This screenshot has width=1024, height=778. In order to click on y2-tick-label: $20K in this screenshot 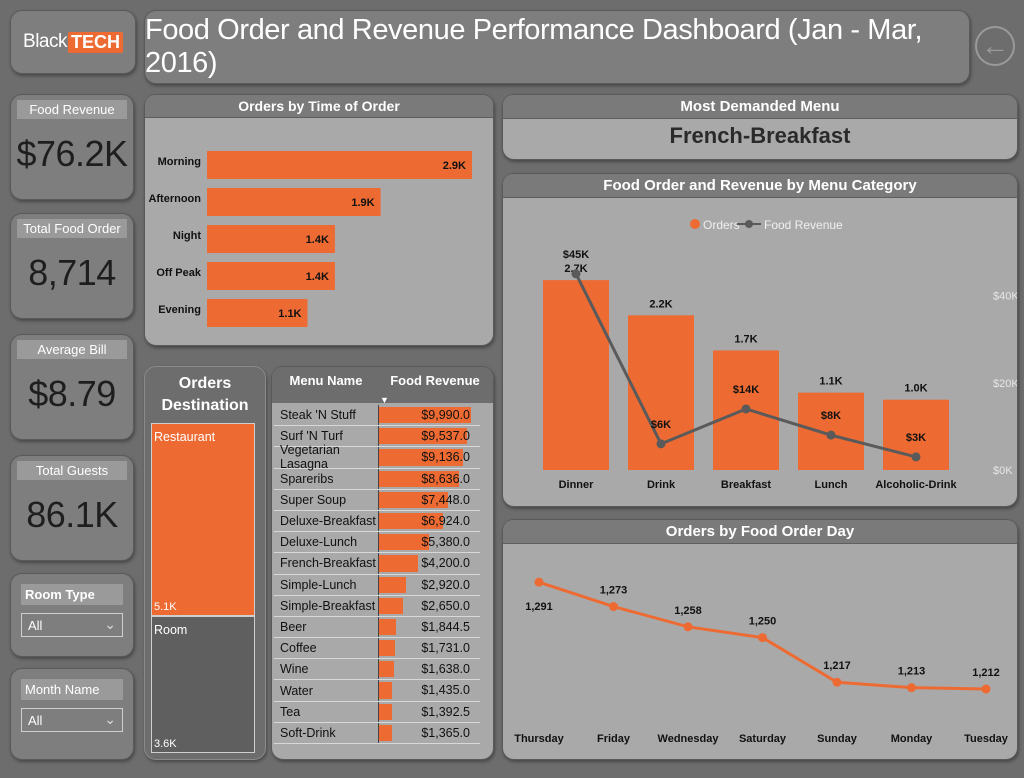, I will do `click(1005, 384)`.